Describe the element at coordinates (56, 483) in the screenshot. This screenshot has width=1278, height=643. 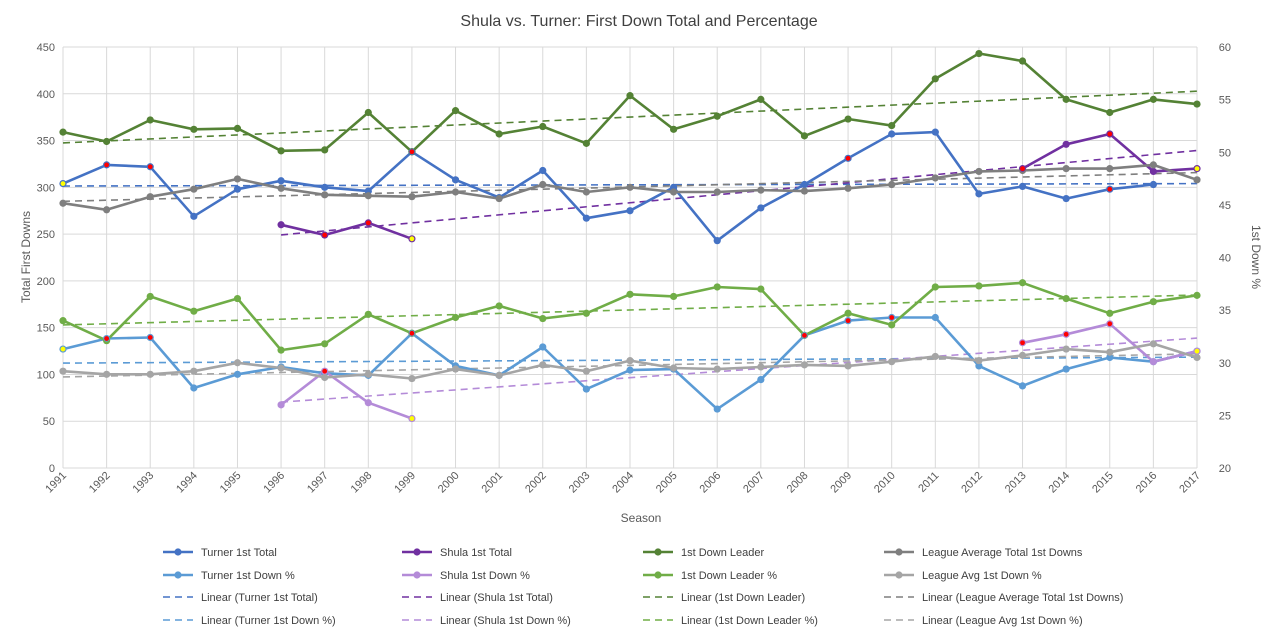
I see `x-tick-label: 1991` at that location.